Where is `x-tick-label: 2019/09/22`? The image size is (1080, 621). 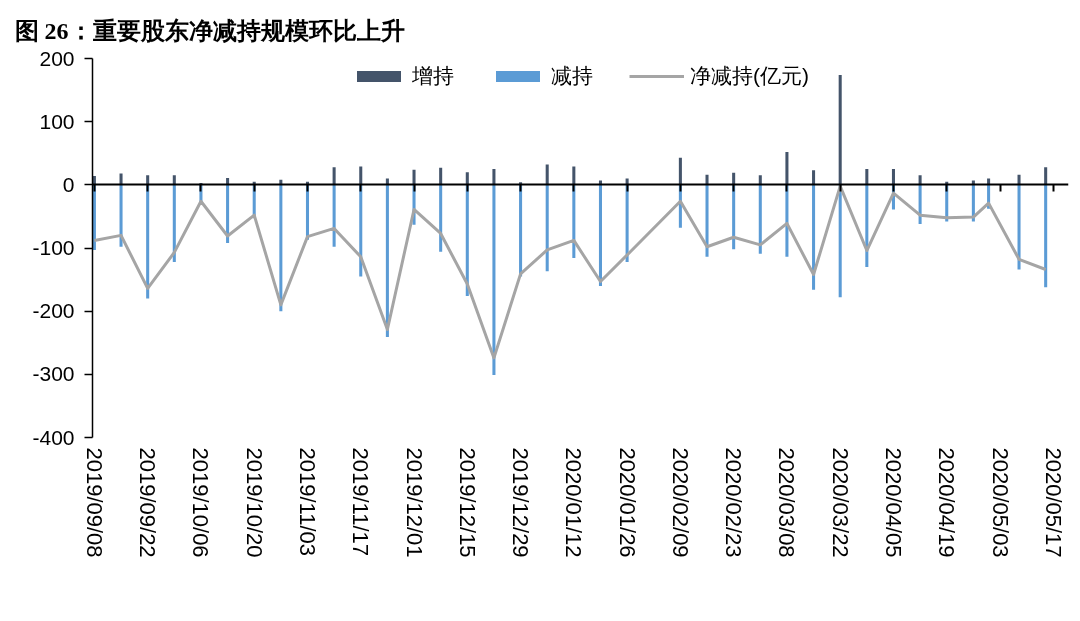
x-tick-label: 2019/09/22 is located at coordinates (148, 502).